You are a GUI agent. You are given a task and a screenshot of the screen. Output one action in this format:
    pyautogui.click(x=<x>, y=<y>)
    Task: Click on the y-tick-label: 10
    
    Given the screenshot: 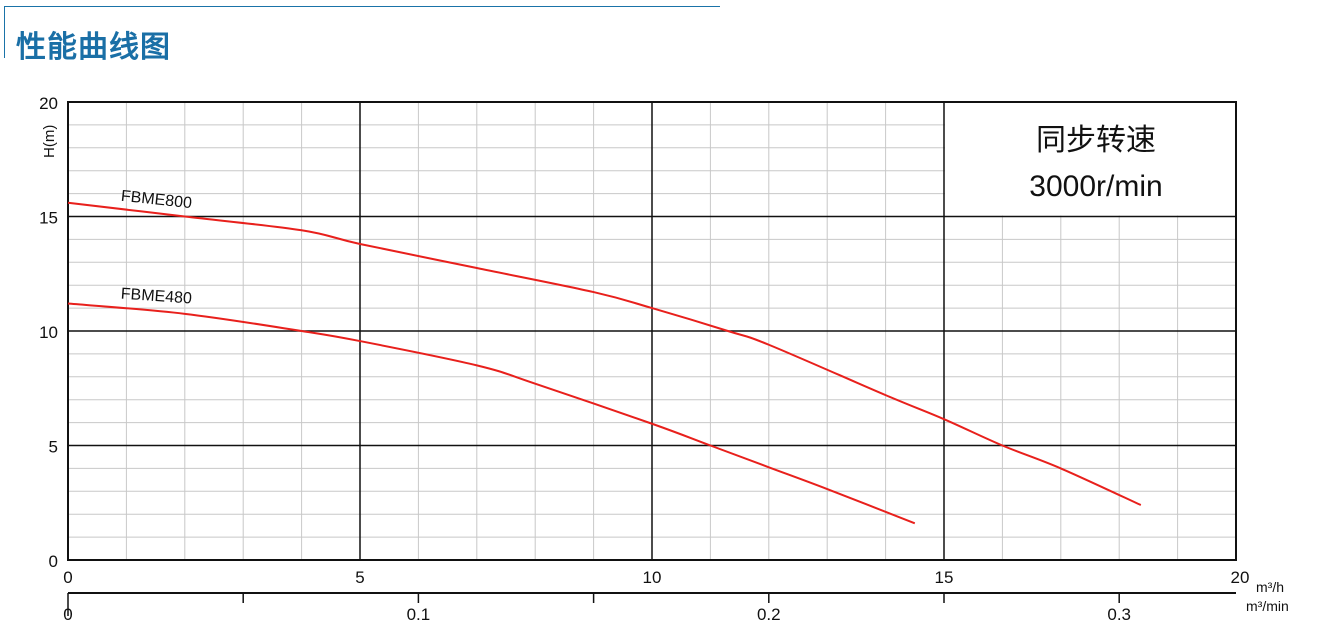 What is the action you would take?
    pyautogui.click(x=48, y=332)
    